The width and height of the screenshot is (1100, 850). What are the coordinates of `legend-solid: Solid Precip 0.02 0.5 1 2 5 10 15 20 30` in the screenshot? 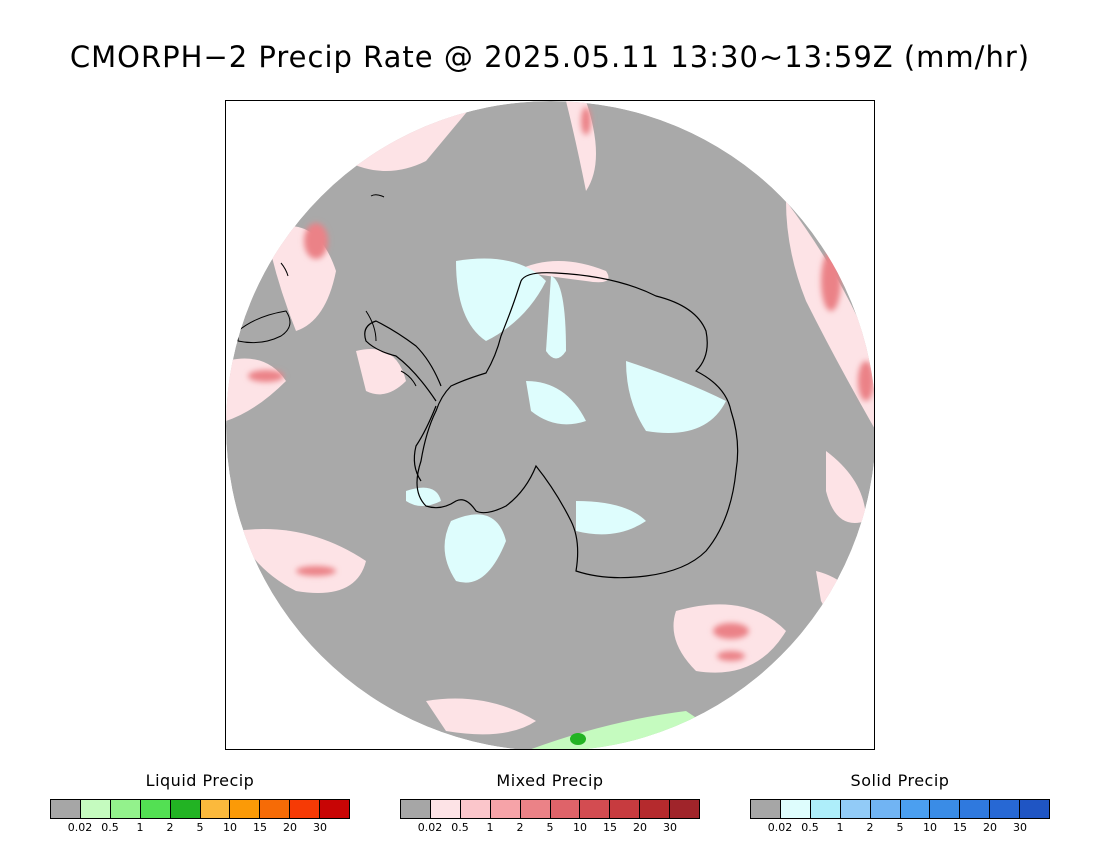 It's located at (900, 804).